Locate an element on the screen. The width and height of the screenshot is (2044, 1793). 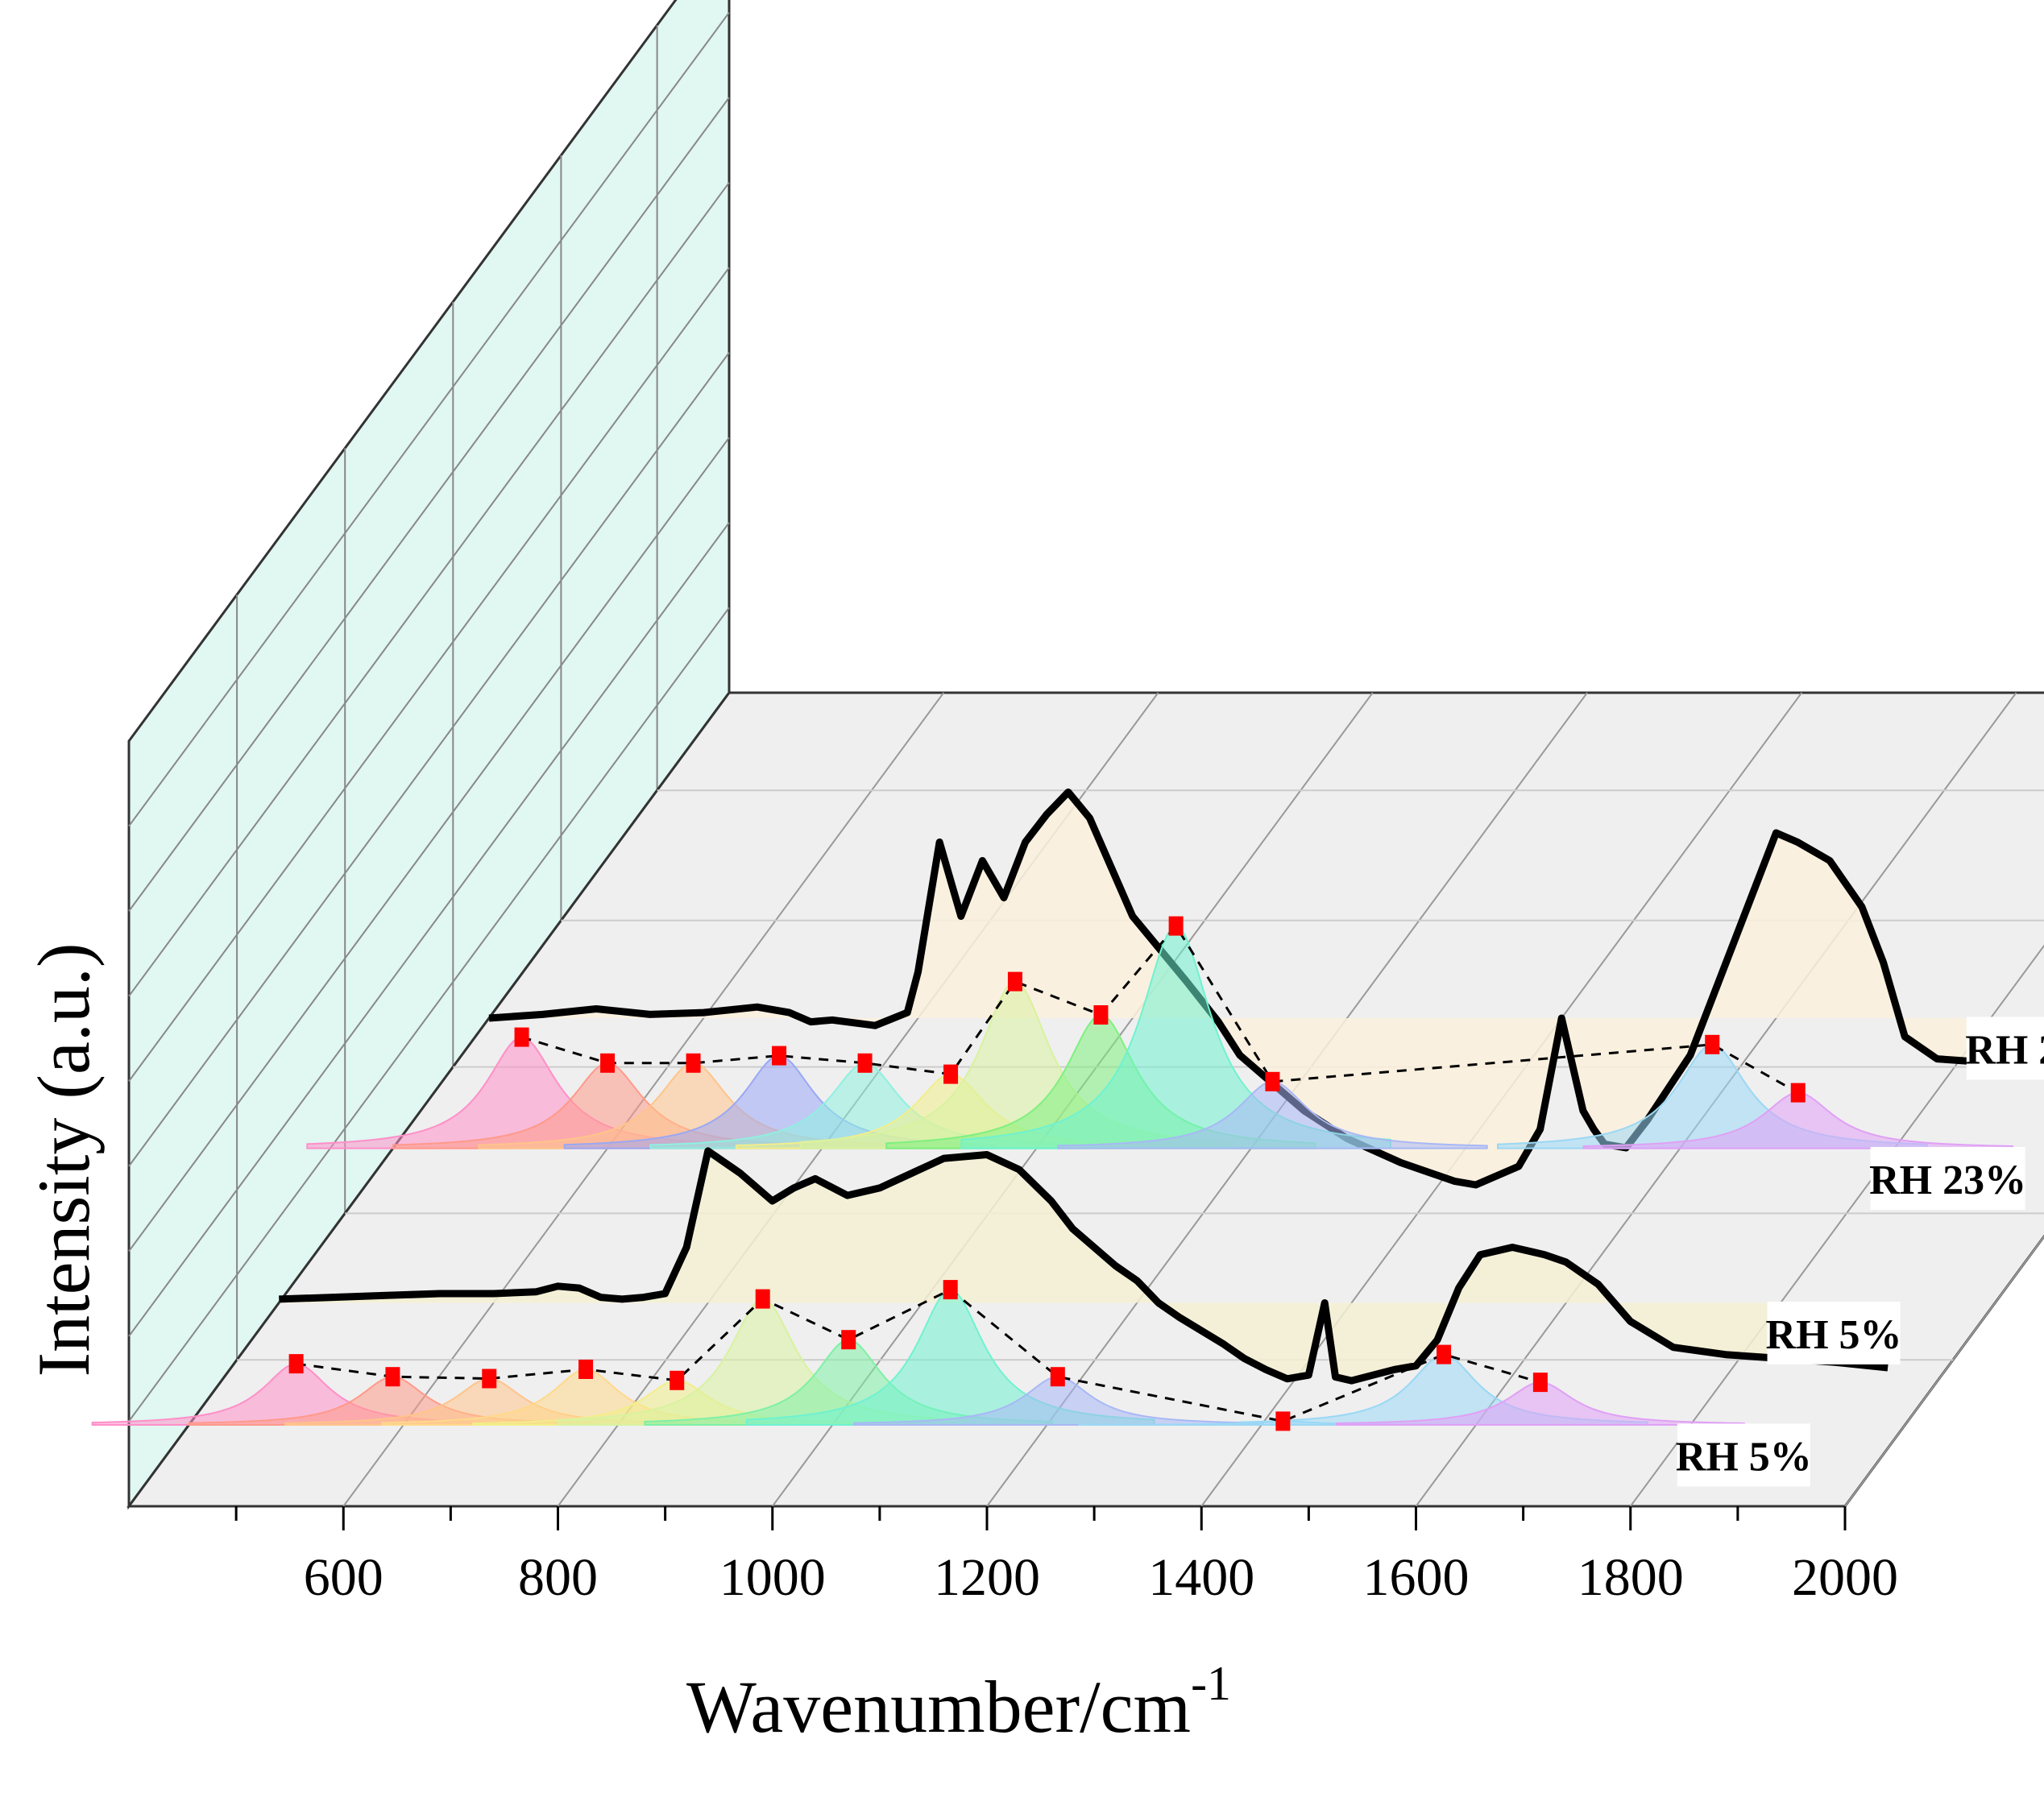
x-tick-label: 2000 is located at coordinates (1845, 1577).